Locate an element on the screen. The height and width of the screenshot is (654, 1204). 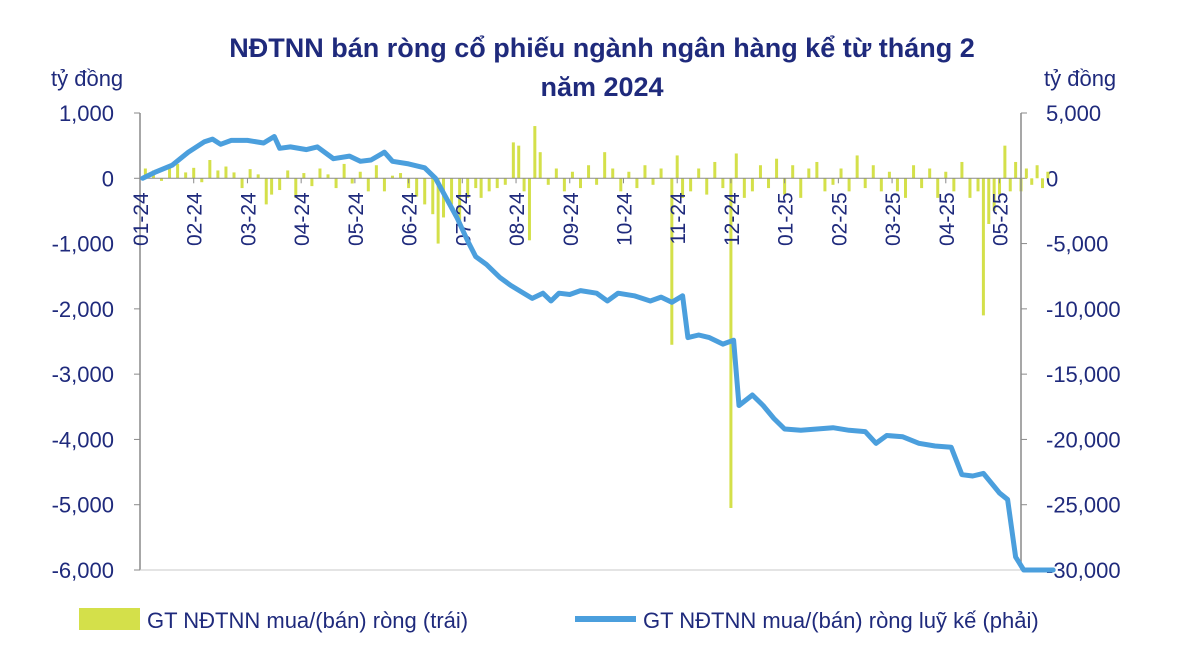
x-tick-label: 10-24 is located at coordinates (624, 219).